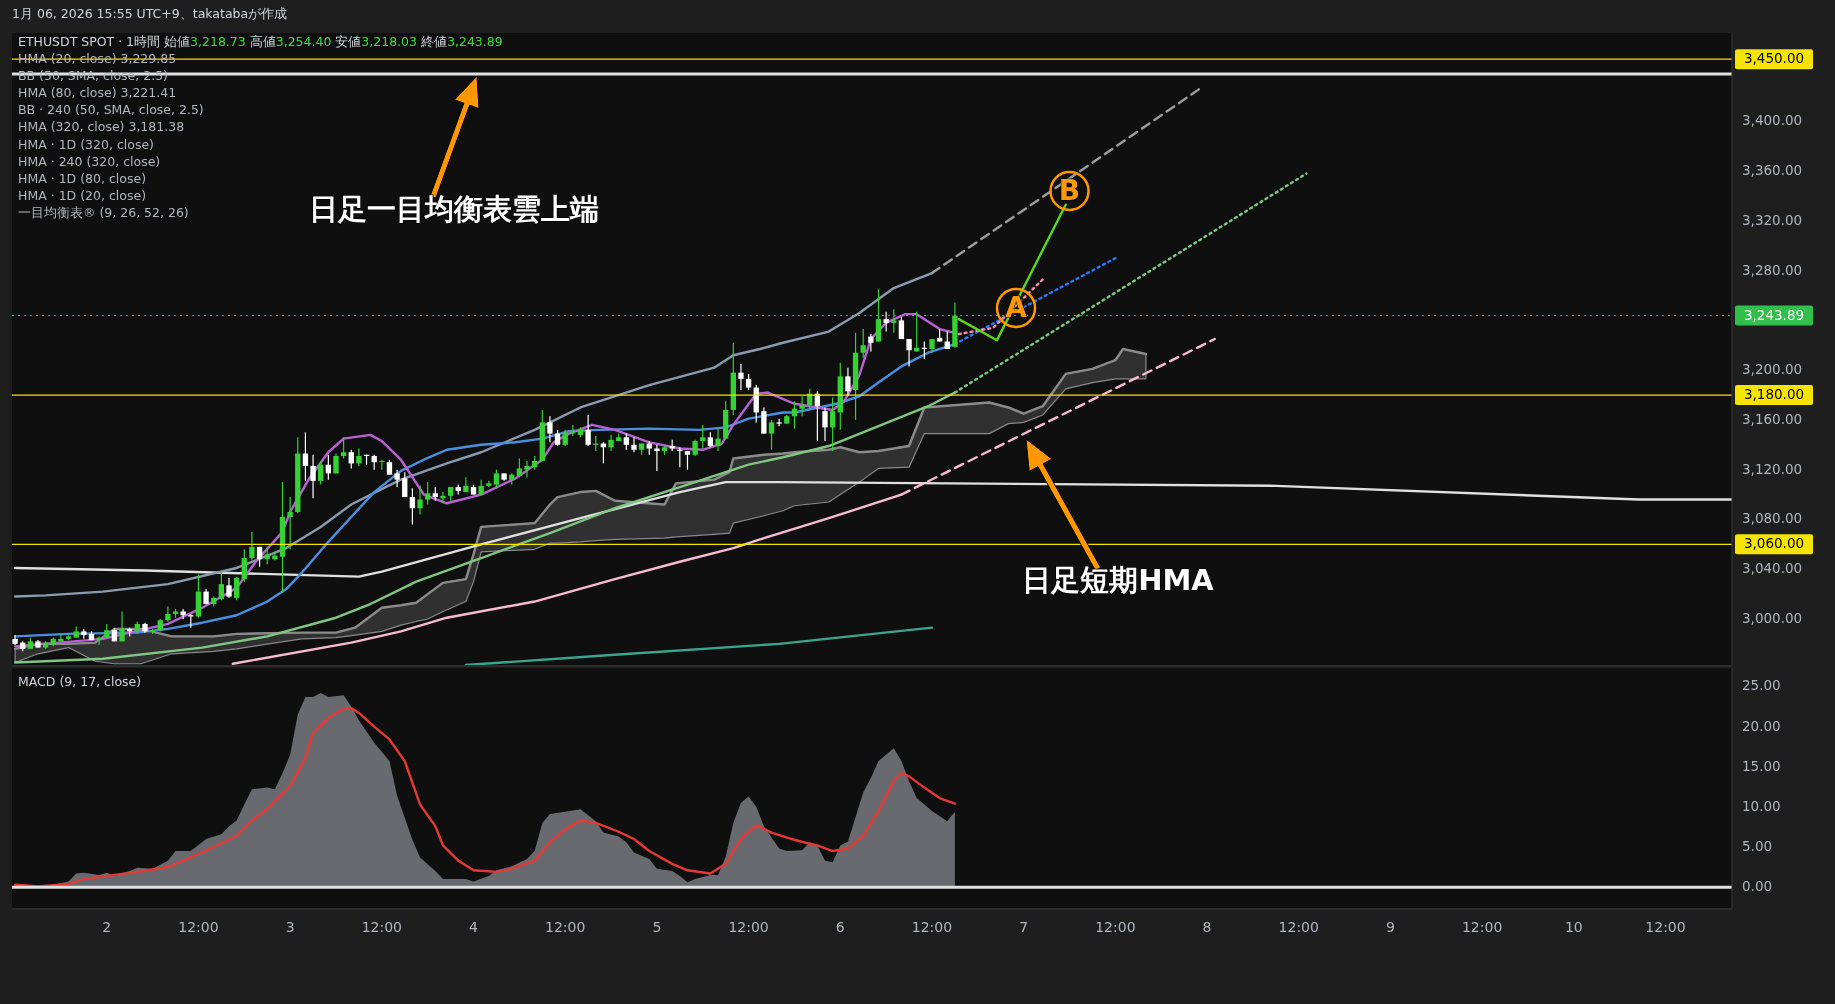  Describe the element at coordinates (1069, 190) in the screenshot. I see `annotation: B` at that location.